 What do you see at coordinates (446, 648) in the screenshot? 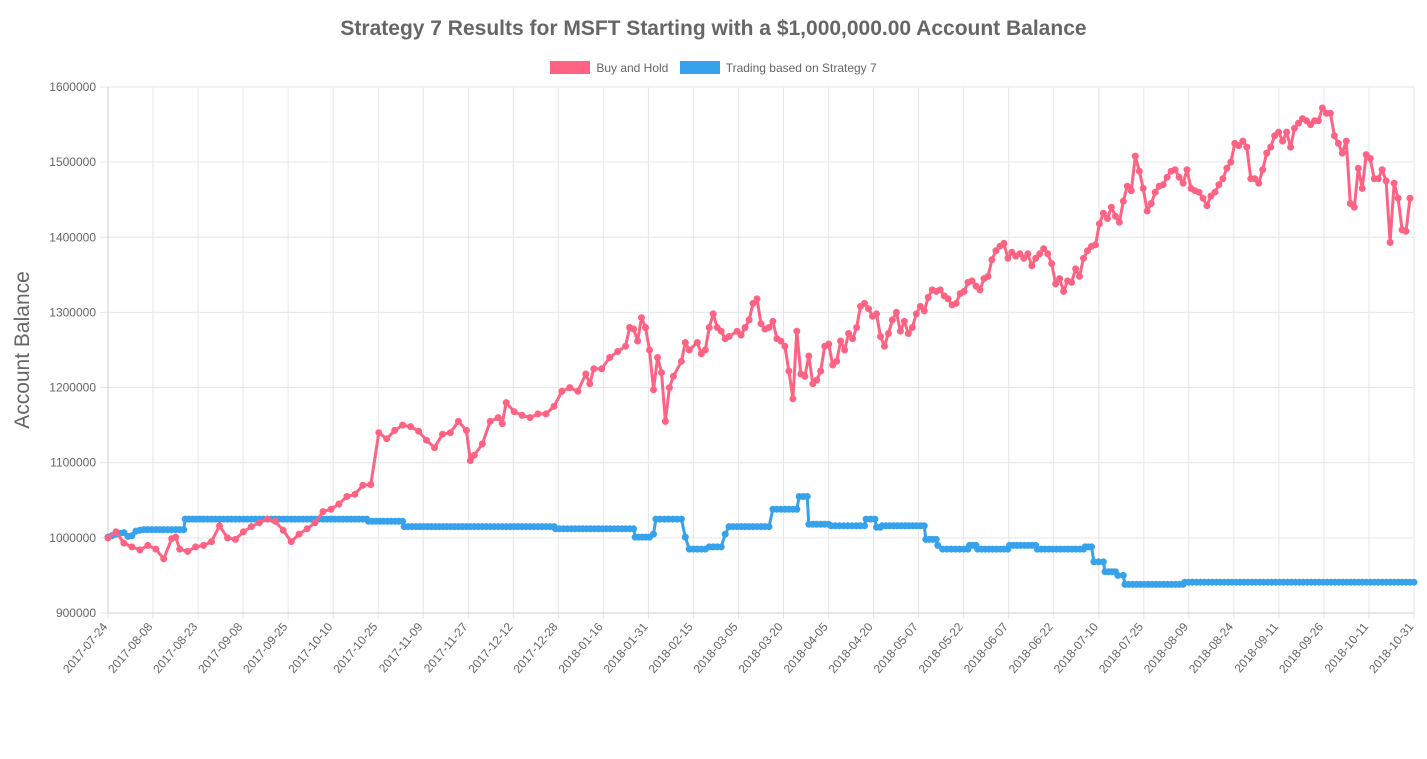
I see `x-tick-label: 2017-11-27` at bounding box center [446, 648].